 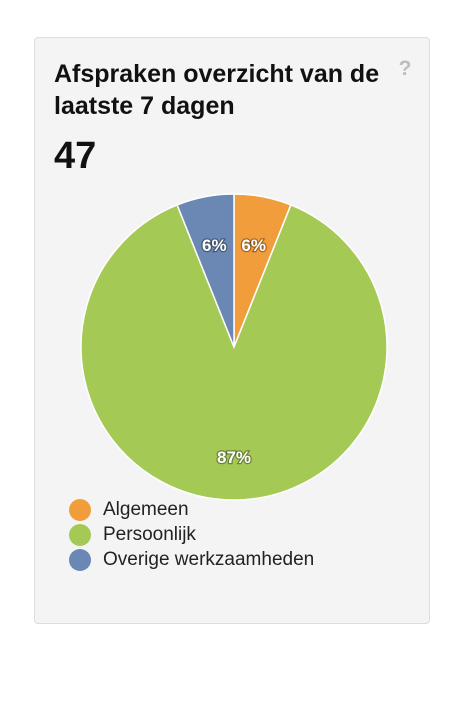 What do you see at coordinates (149, 534) in the screenshot?
I see `legend-label: Persoonlijk` at bounding box center [149, 534].